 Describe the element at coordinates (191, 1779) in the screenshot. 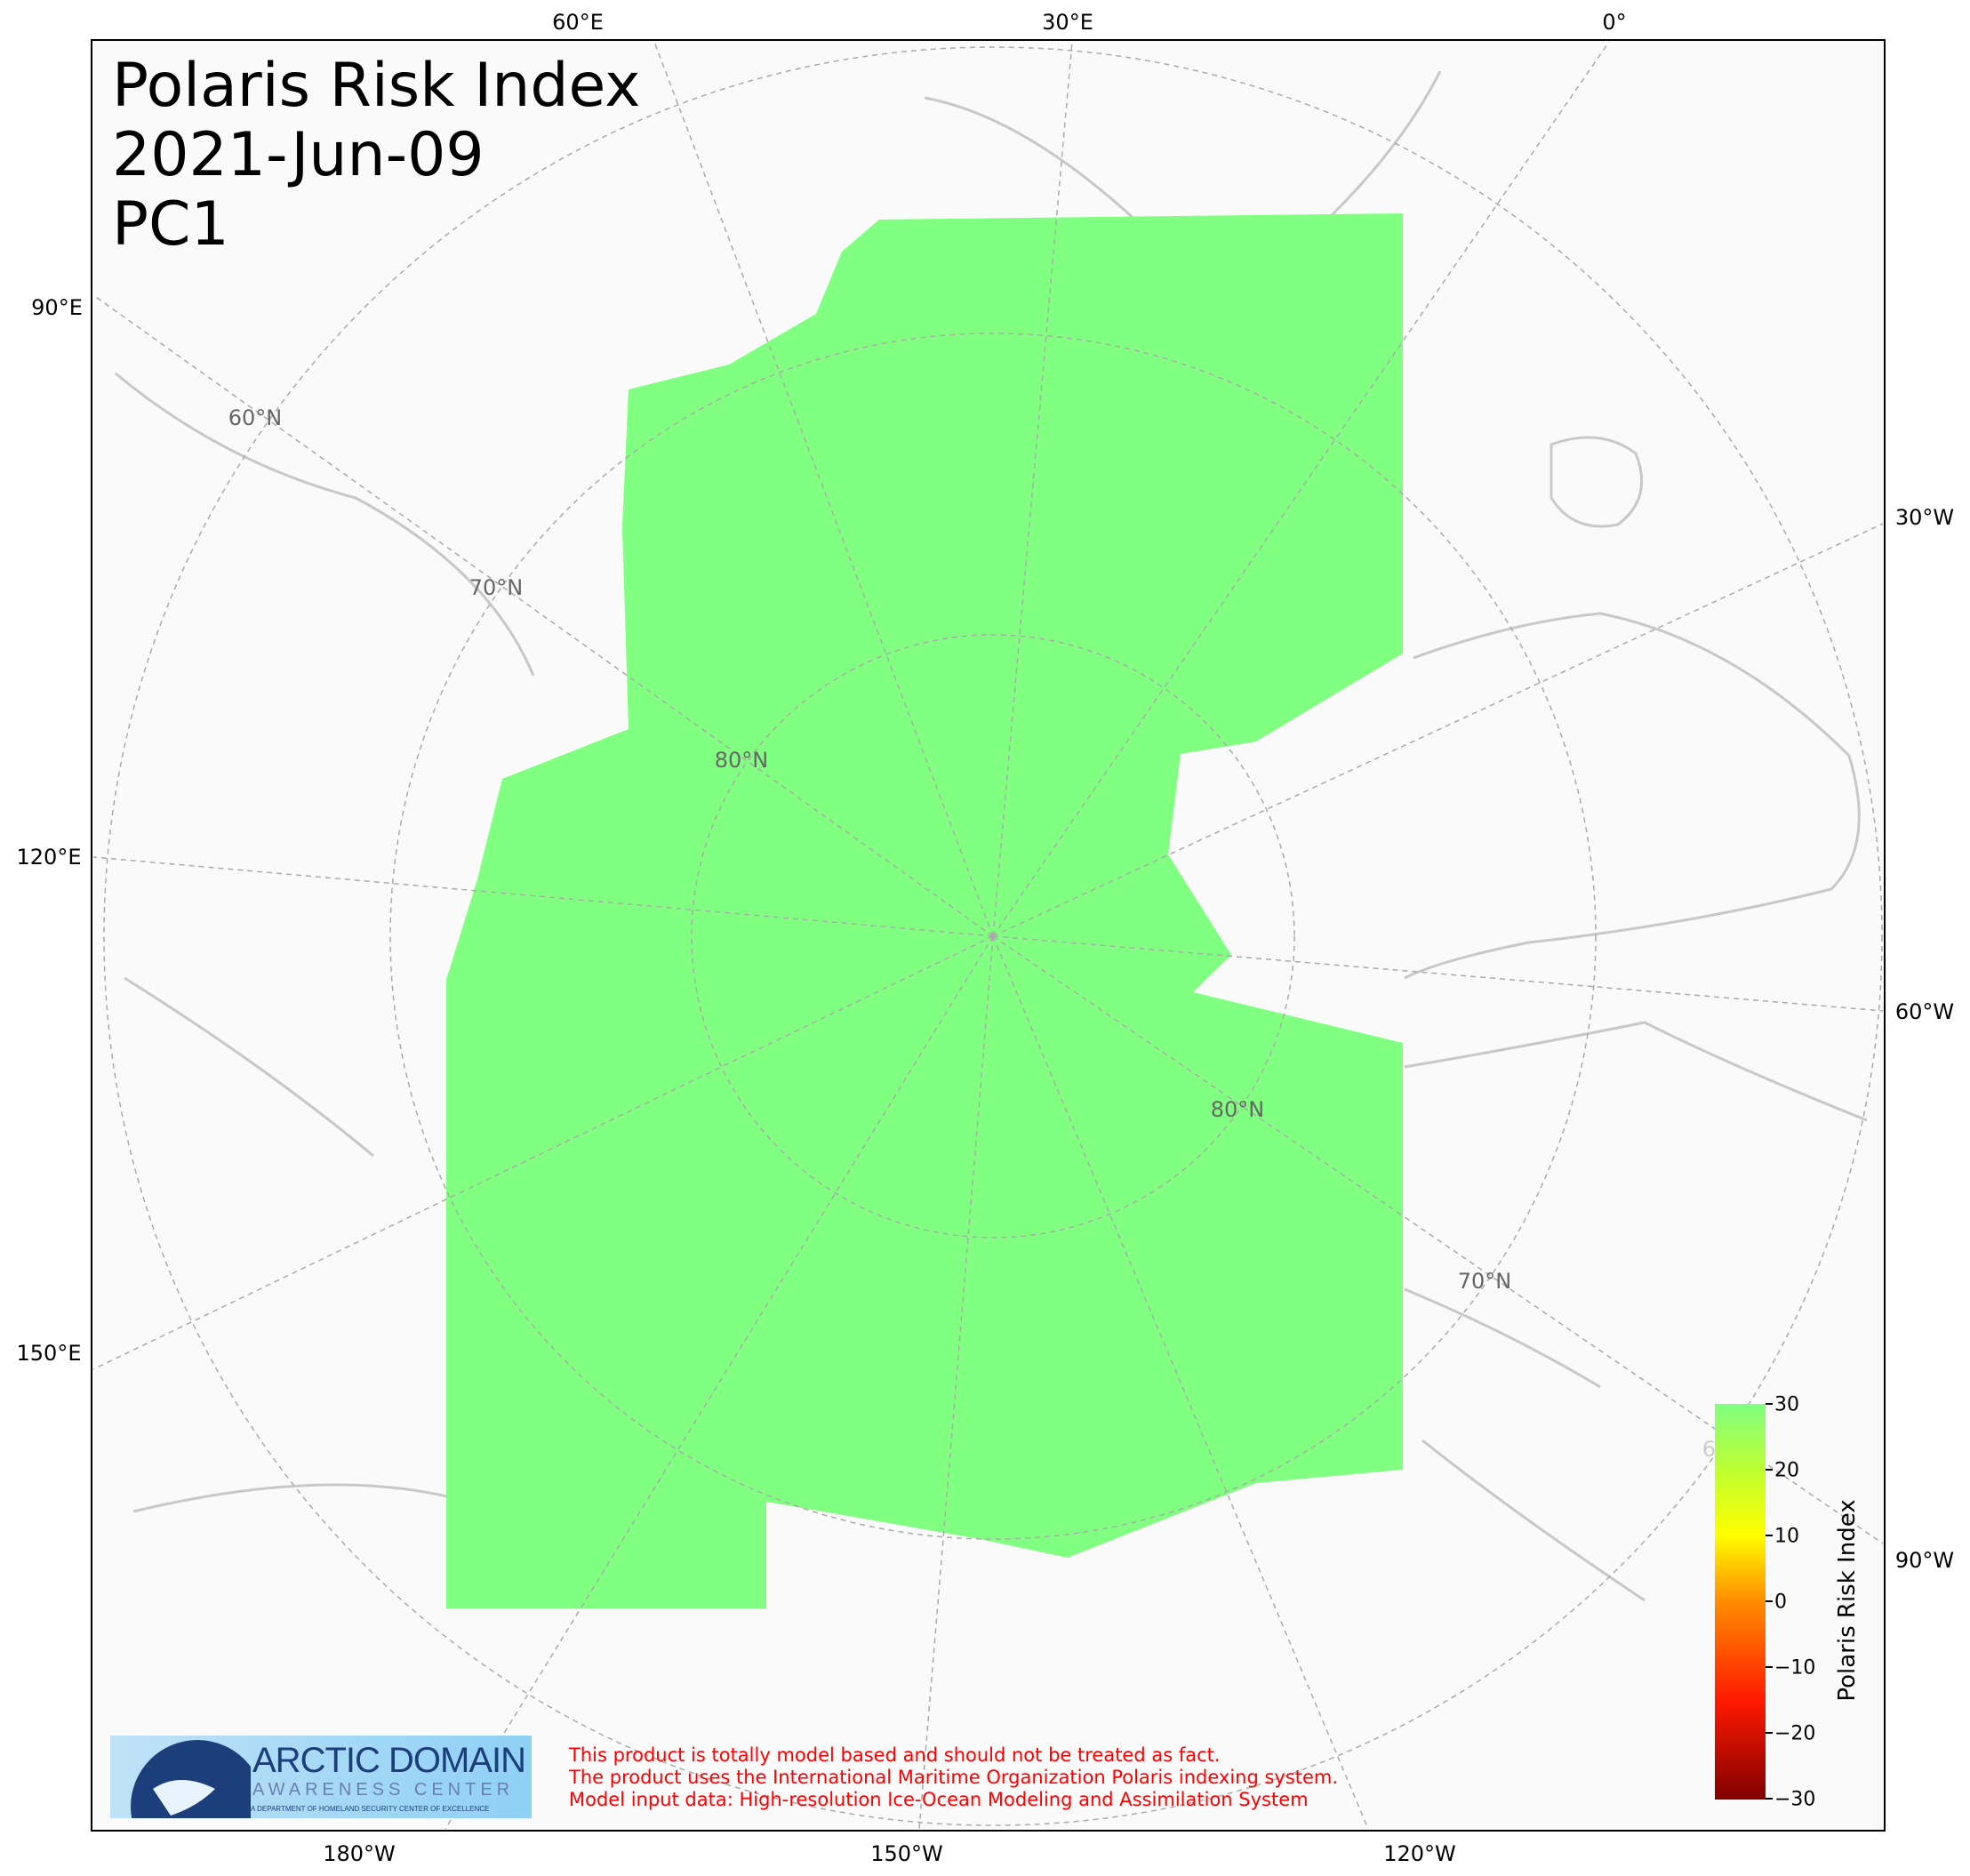

I see `globe-icon` at that location.